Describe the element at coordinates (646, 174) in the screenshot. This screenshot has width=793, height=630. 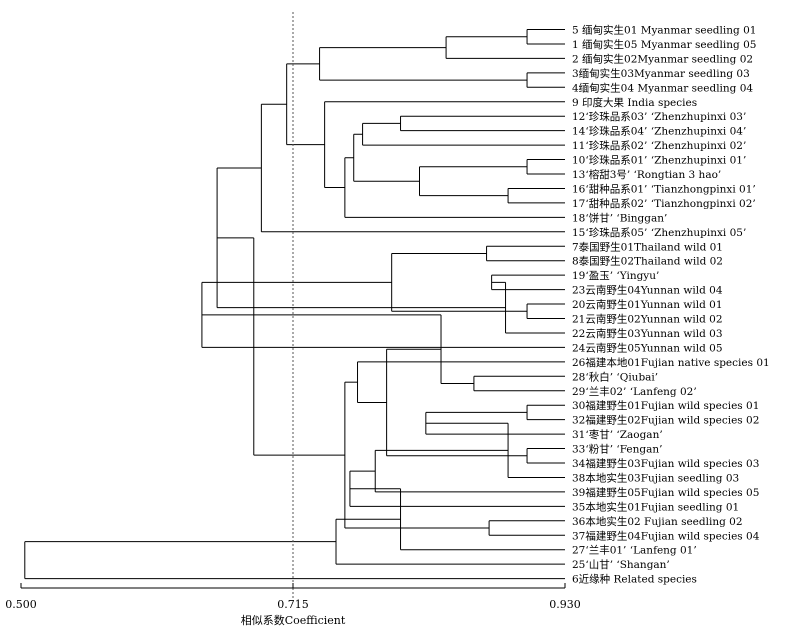
I see `leaf-label: 13‘榕甜3号’ ‘Rongtian 3 hao’` at that location.